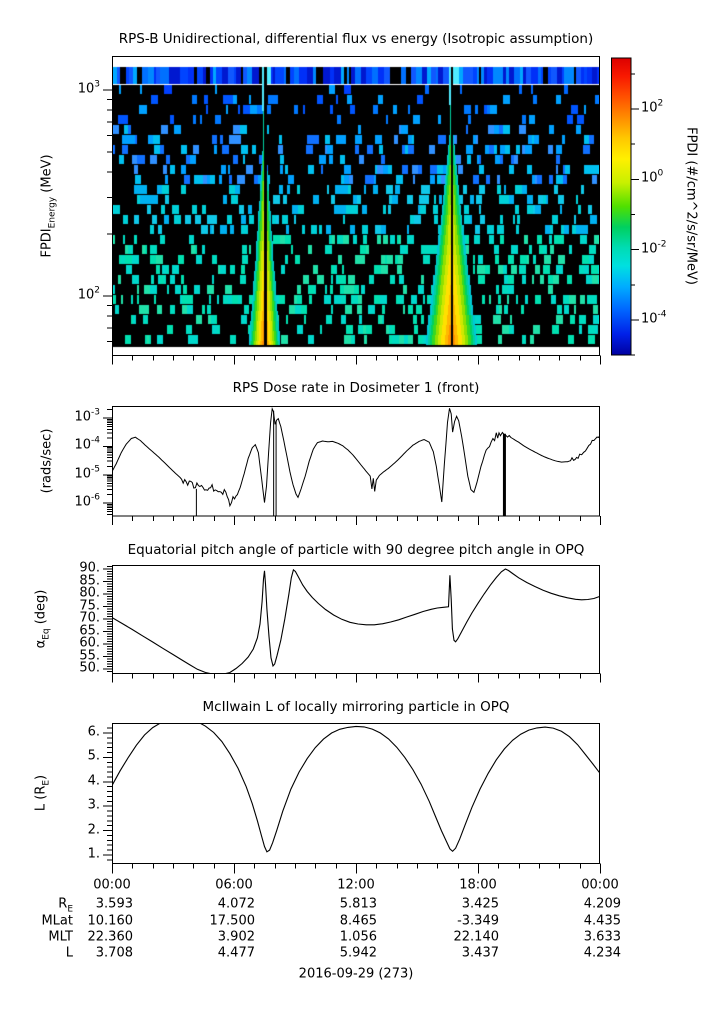 The width and height of the screenshot is (725, 1019). I want to click on pitch-tick-label: 80., so click(89, 593).